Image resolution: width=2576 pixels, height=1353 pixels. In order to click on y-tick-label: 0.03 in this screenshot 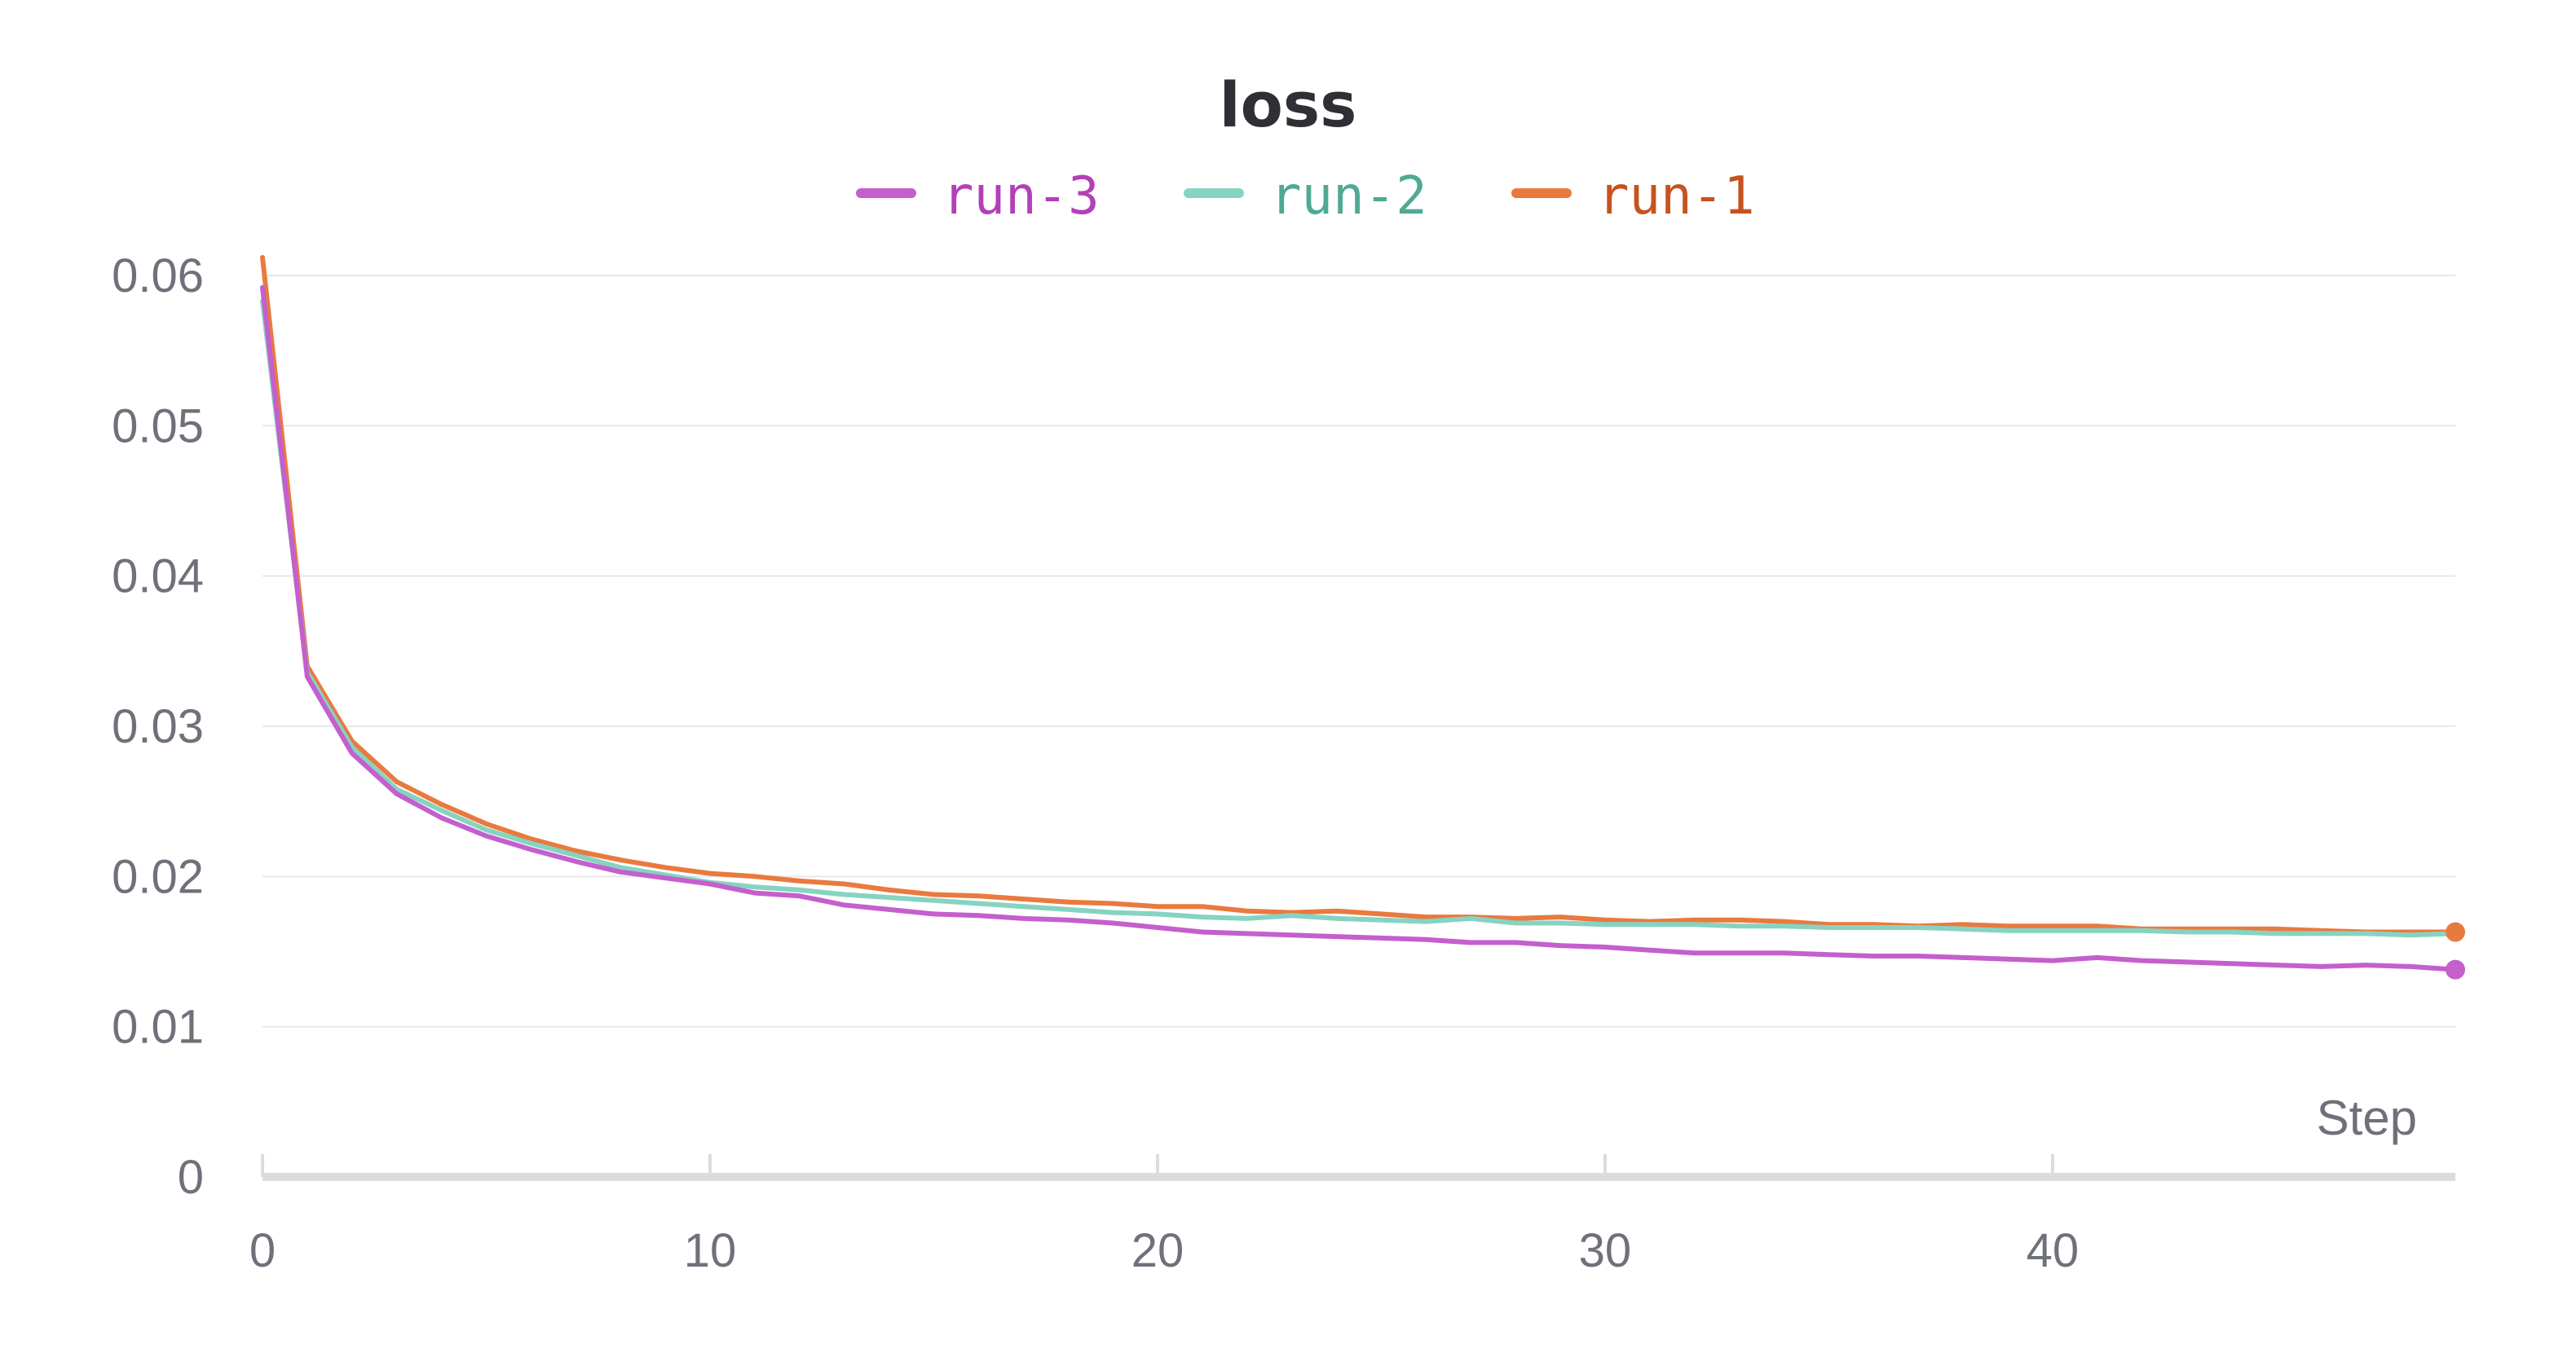, I will do `click(158, 726)`.